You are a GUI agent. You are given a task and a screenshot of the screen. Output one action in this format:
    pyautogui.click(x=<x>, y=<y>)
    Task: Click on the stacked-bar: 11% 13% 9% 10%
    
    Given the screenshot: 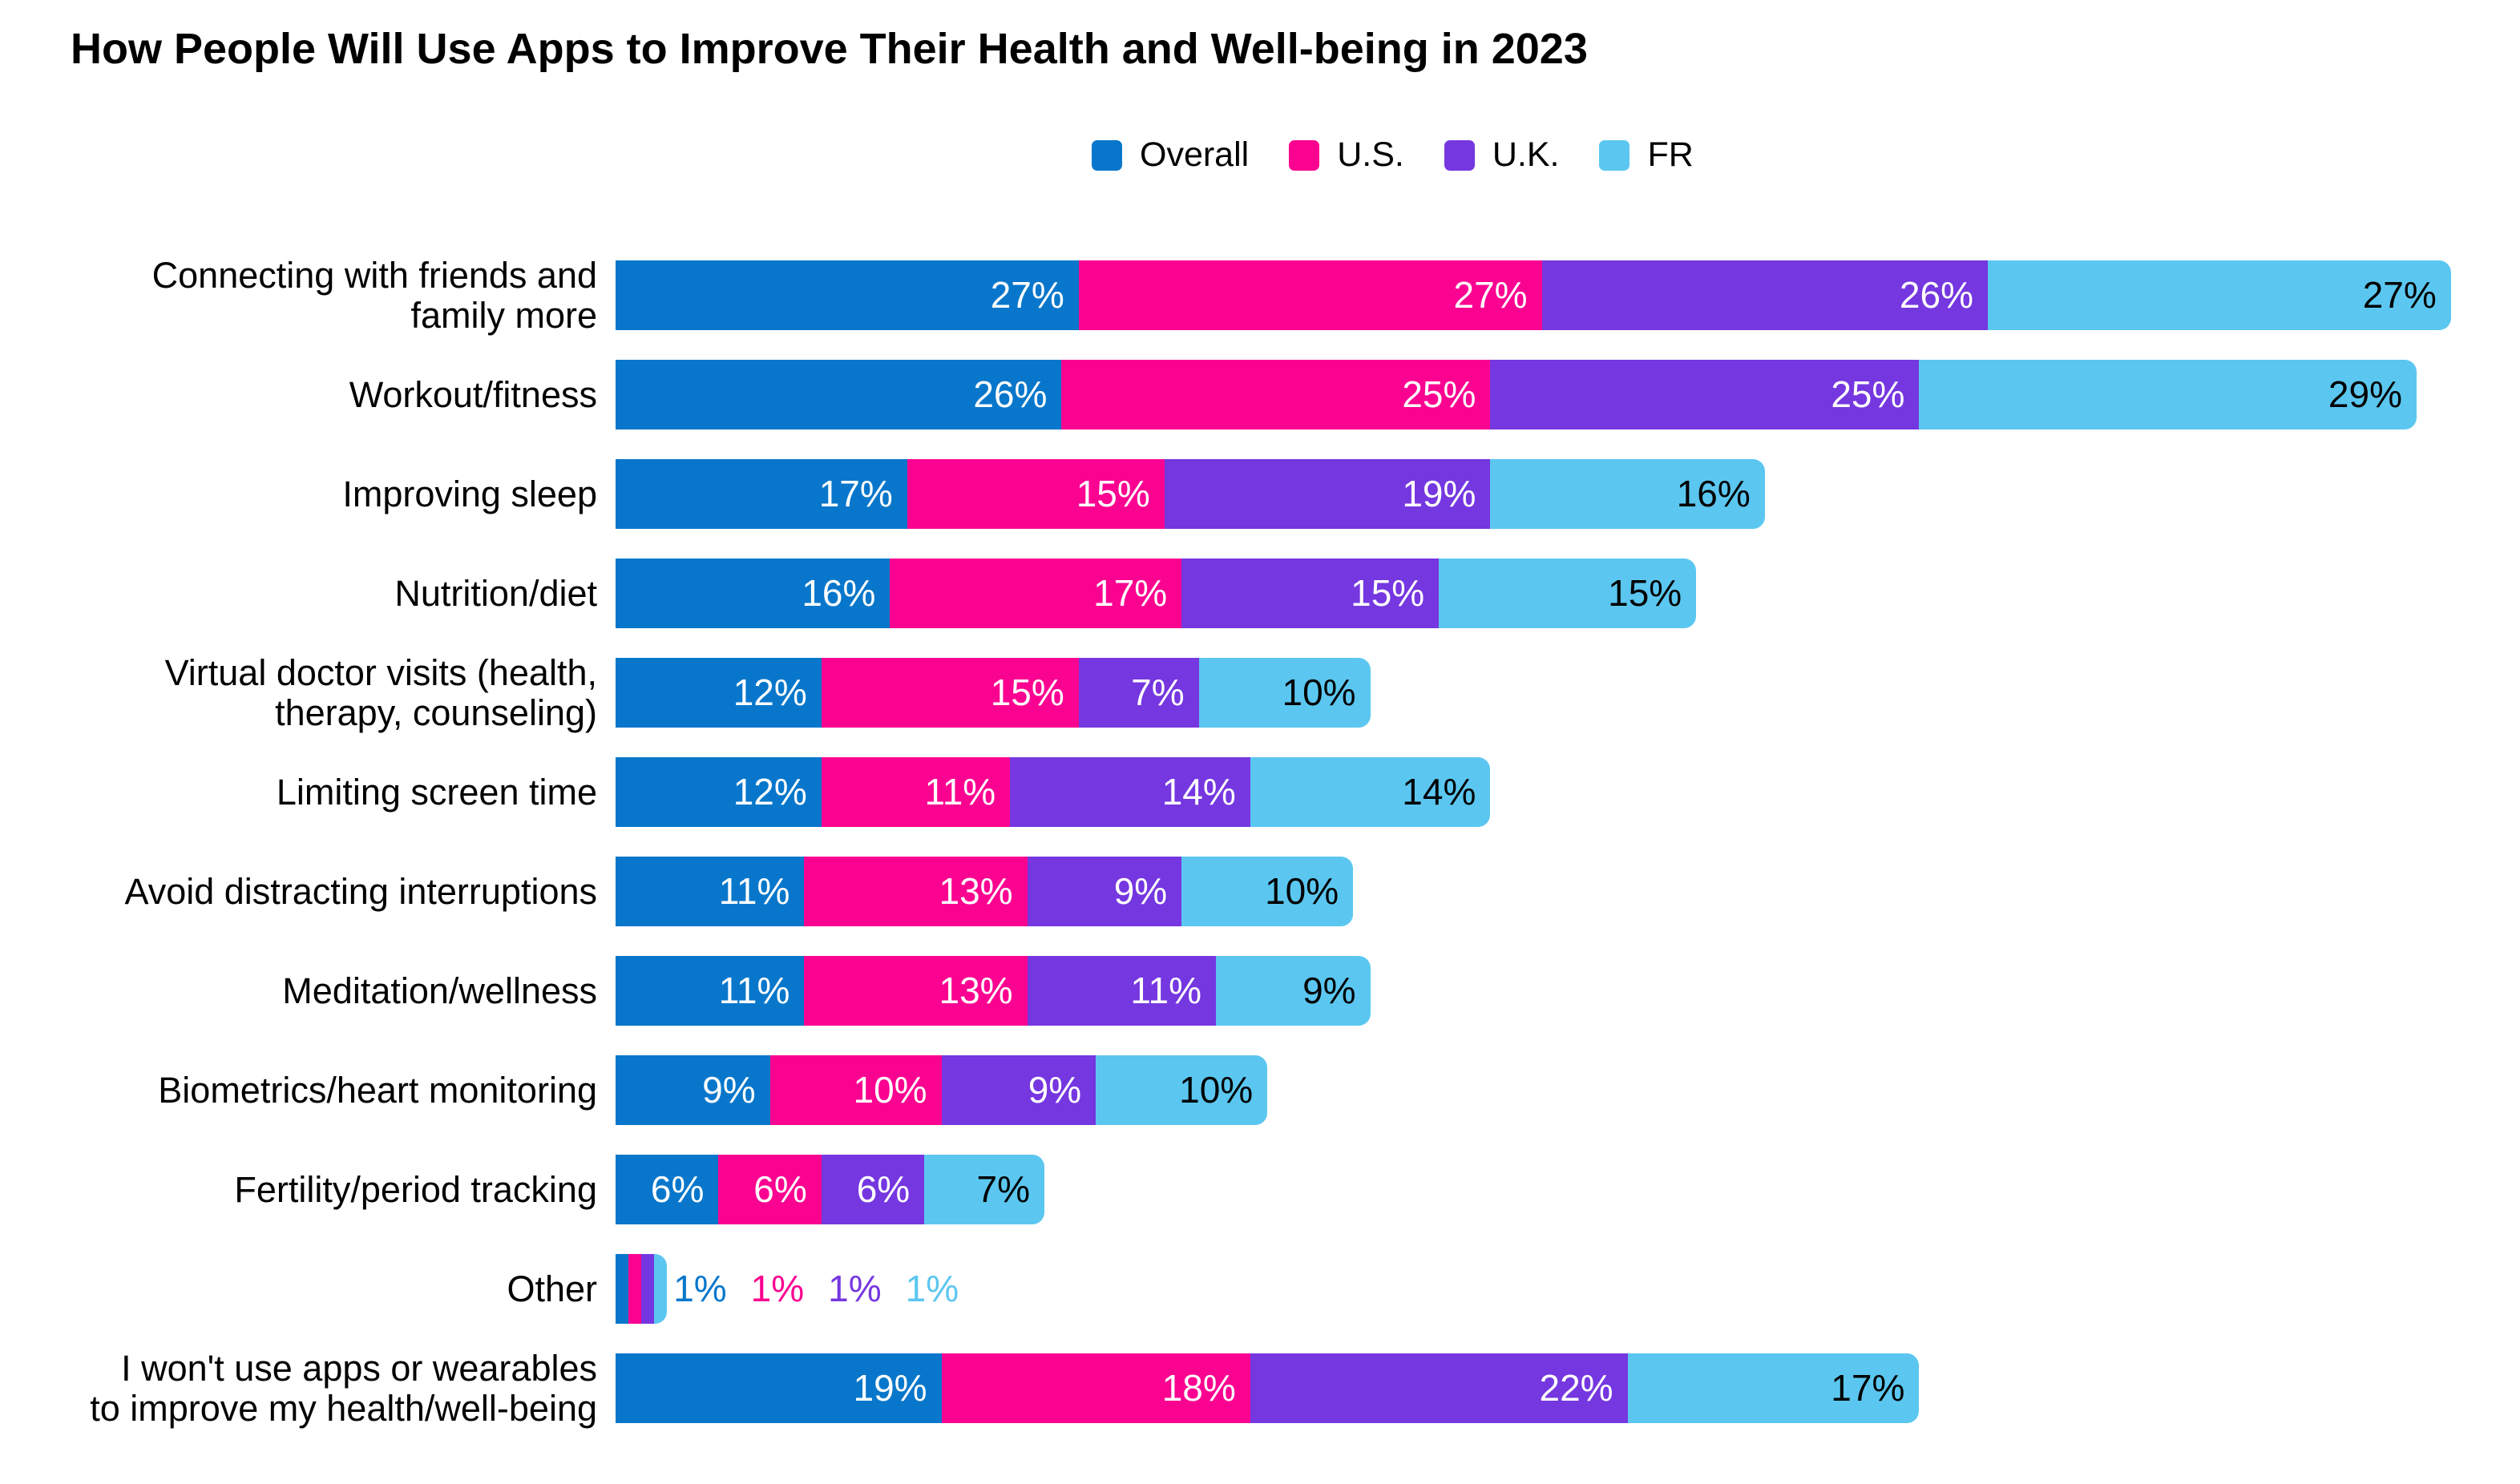 What is the action you would take?
    pyautogui.click(x=985, y=892)
    